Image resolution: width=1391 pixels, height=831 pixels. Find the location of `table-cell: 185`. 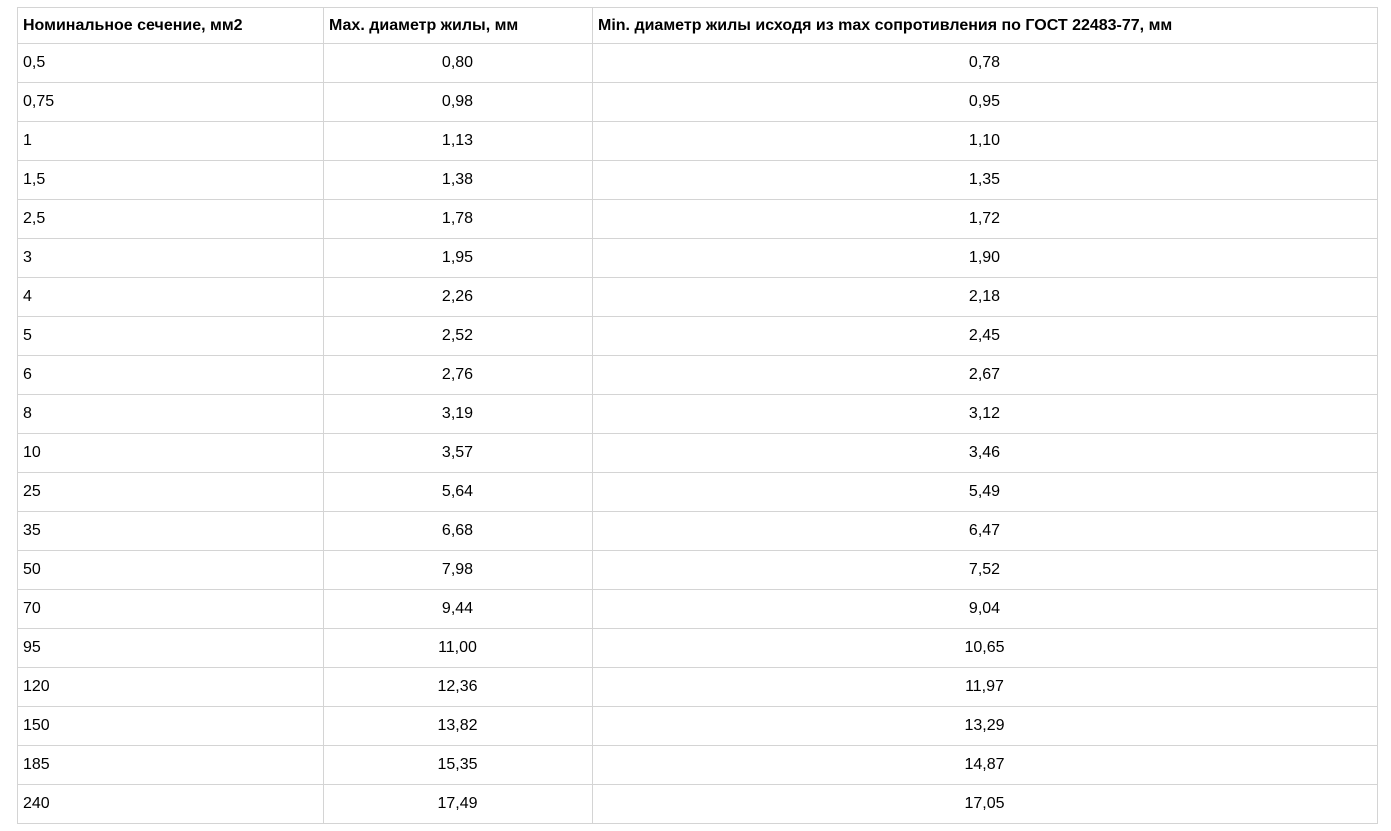

table-cell: 185 is located at coordinates (170, 765).